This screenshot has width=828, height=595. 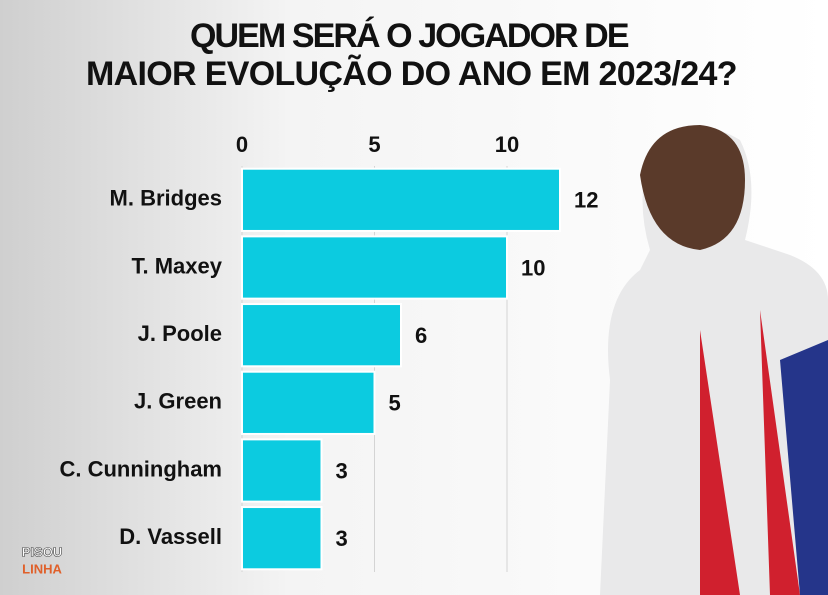 I want to click on x-tick-label: 0, so click(x=242, y=144).